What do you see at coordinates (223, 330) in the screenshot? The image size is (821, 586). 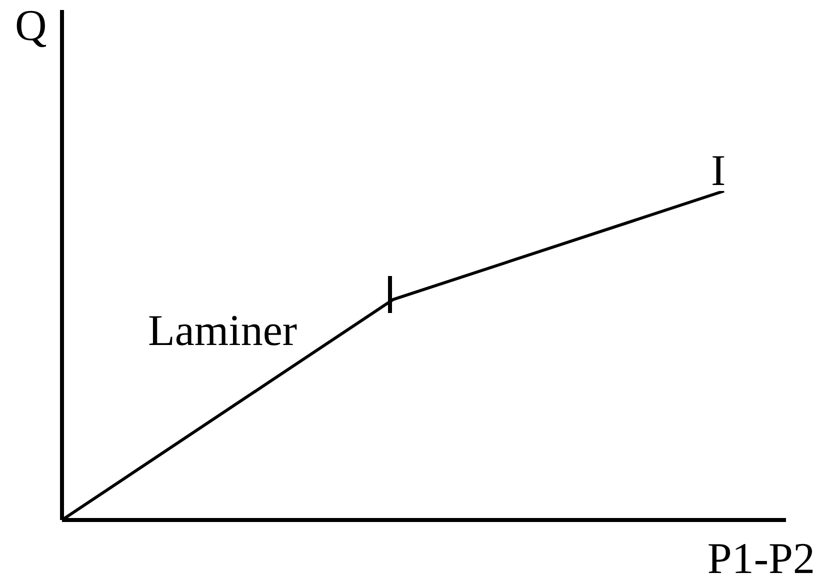 I see `annotation: Laminer` at bounding box center [223, 330].